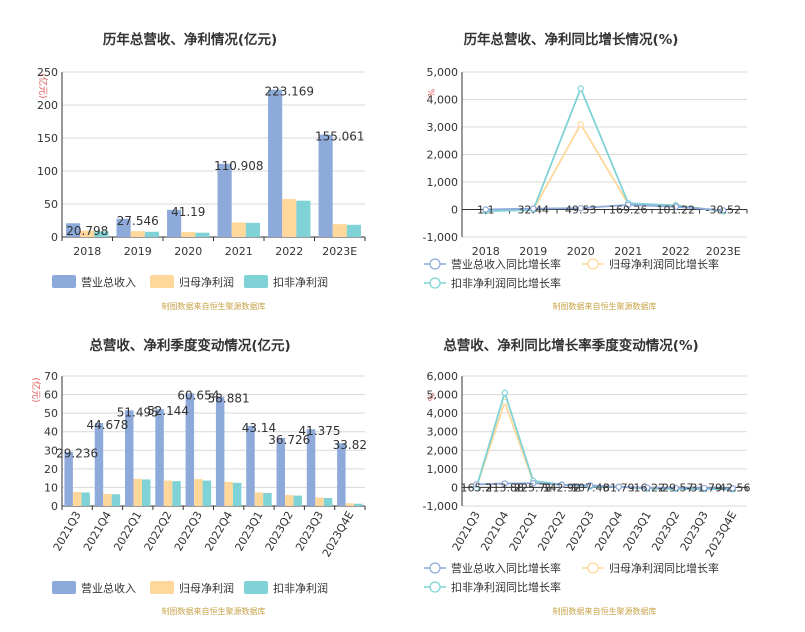  What do you see at coordinates (138, 251) in the screenshot?
I see `x-tick-label: 2019` at bounding box center [138, 251].